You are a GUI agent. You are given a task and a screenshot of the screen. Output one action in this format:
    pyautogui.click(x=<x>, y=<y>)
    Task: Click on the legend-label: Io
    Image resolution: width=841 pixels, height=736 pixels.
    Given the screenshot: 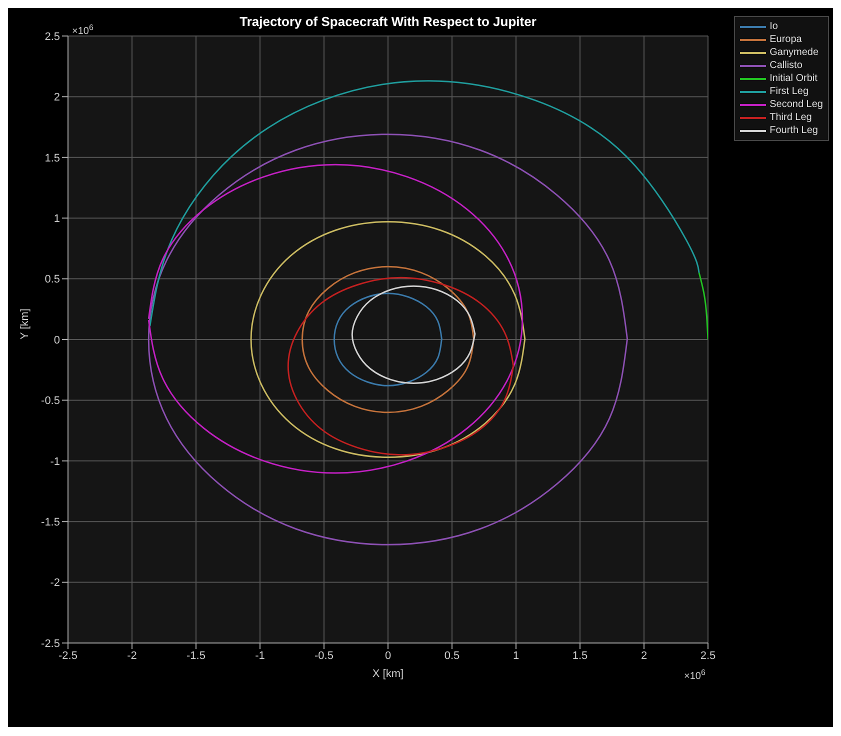 What is the action you would take?
    pyautogui.click(x=774, y=26)
    